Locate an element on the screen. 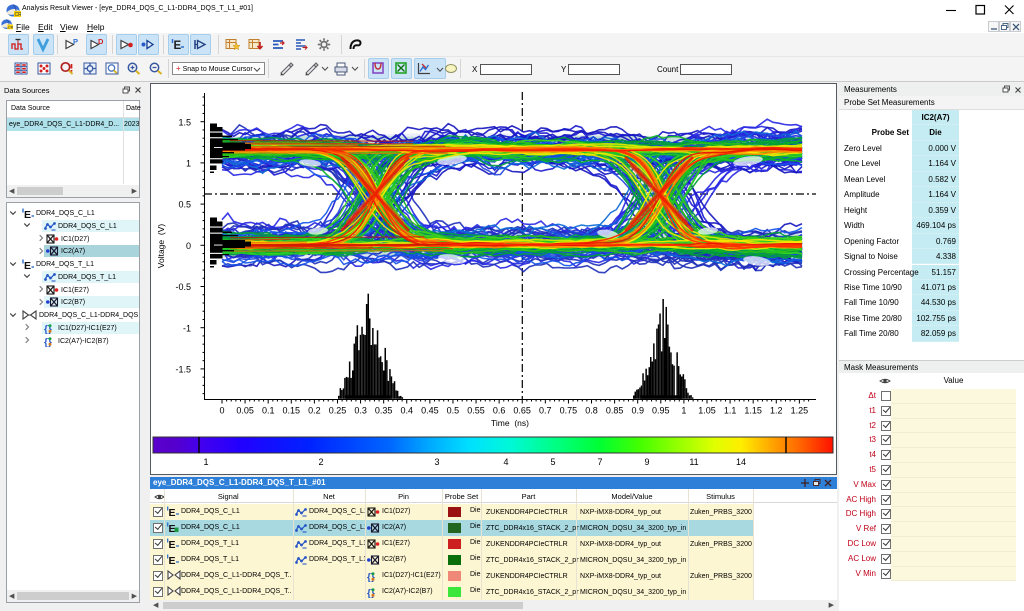 The width and height of the screenshot is (1024, 611). svg-text: 0.45 is located at coordinates (430, 411).